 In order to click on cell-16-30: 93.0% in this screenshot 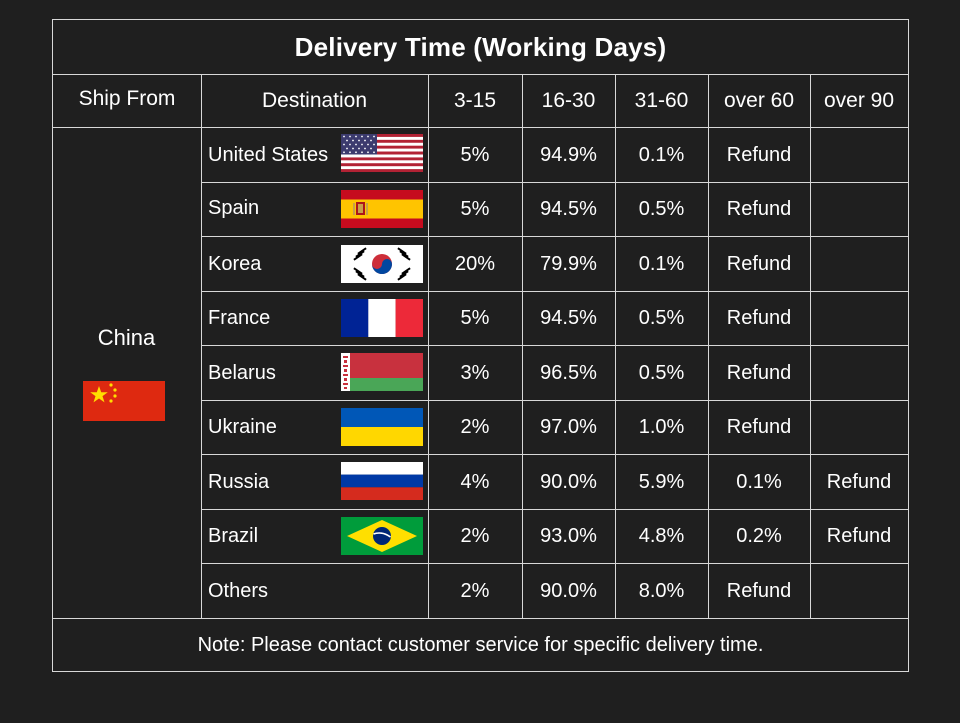, I will do `click(568, 536)`.